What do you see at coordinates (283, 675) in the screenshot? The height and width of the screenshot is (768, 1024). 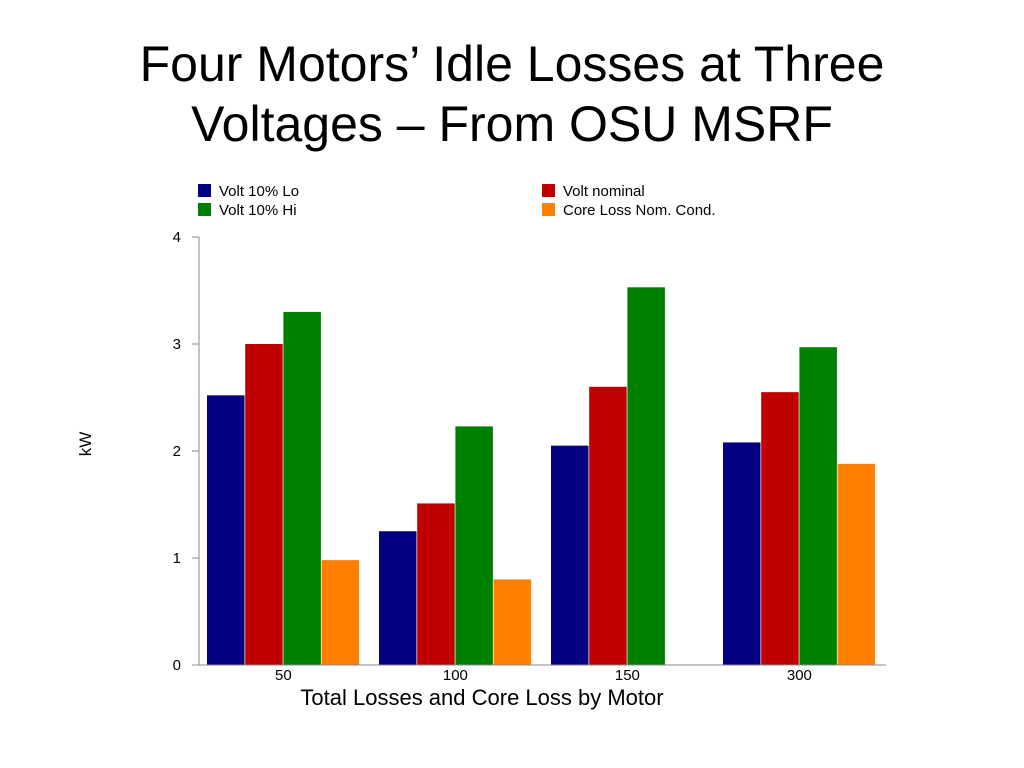 I see `x-tick-label: 50` at bounding box center [283, 675].